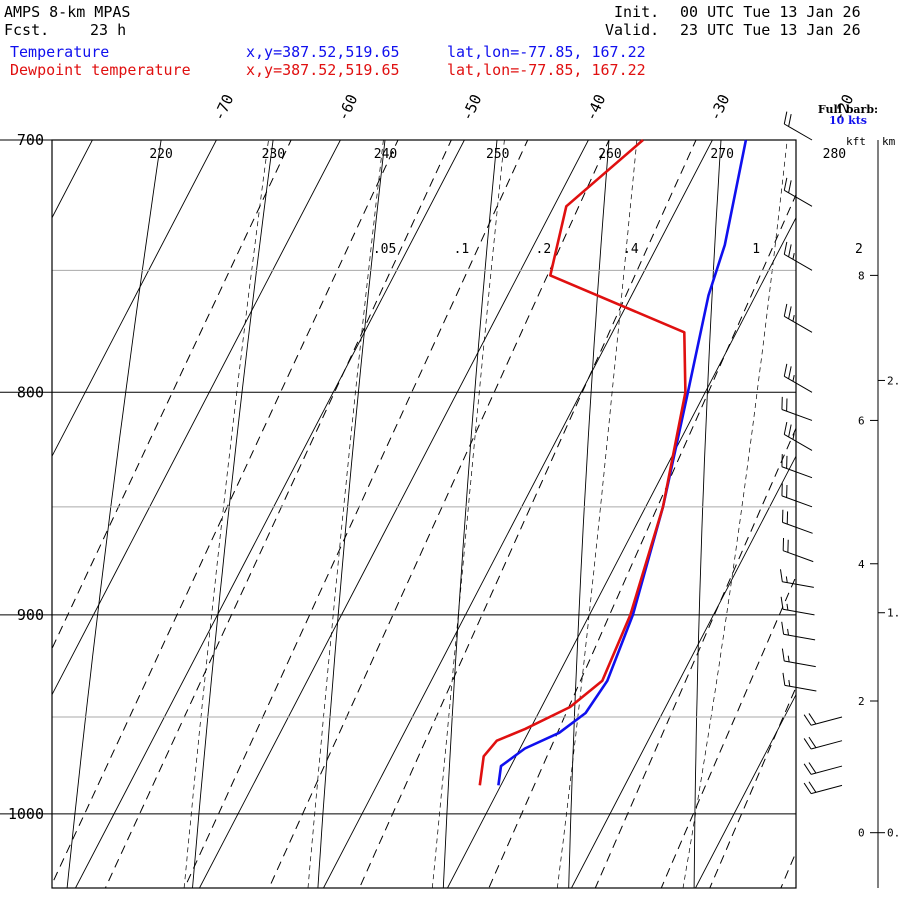 This screenshot has width=900, height=900. I want to click on mixing-ratio-label: .2, so click(544, 249).